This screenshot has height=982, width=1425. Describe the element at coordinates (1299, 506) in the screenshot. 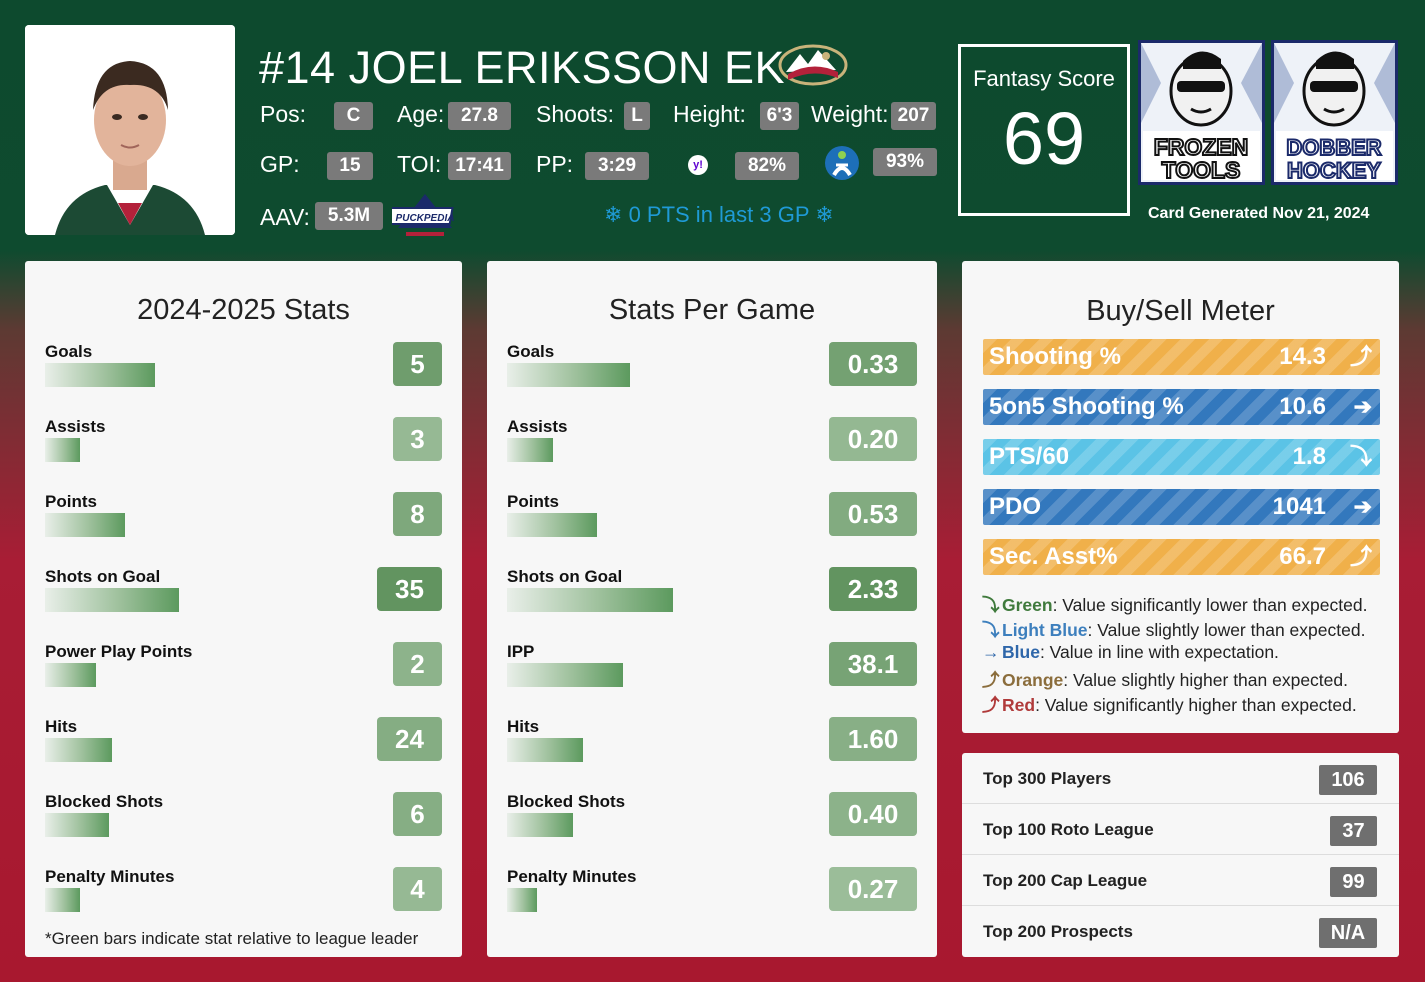

I see `meter-value: 1041` at that location.